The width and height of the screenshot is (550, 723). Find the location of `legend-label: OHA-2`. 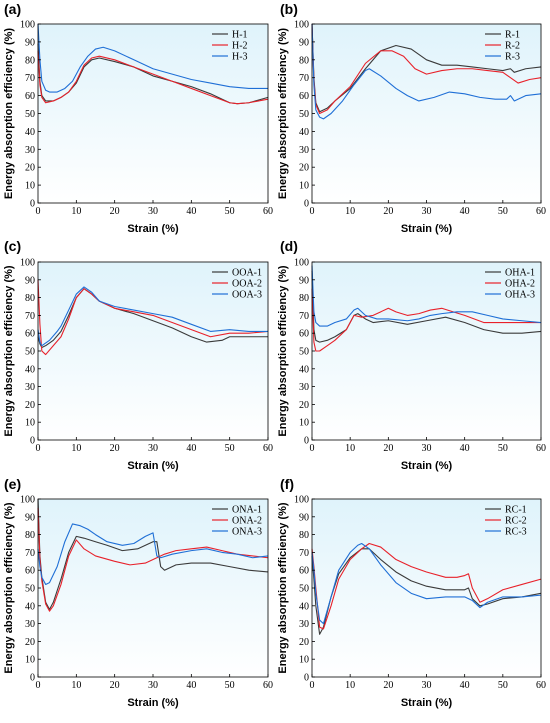

legend-label: OHA-2 is located at coordinates (520, 284).